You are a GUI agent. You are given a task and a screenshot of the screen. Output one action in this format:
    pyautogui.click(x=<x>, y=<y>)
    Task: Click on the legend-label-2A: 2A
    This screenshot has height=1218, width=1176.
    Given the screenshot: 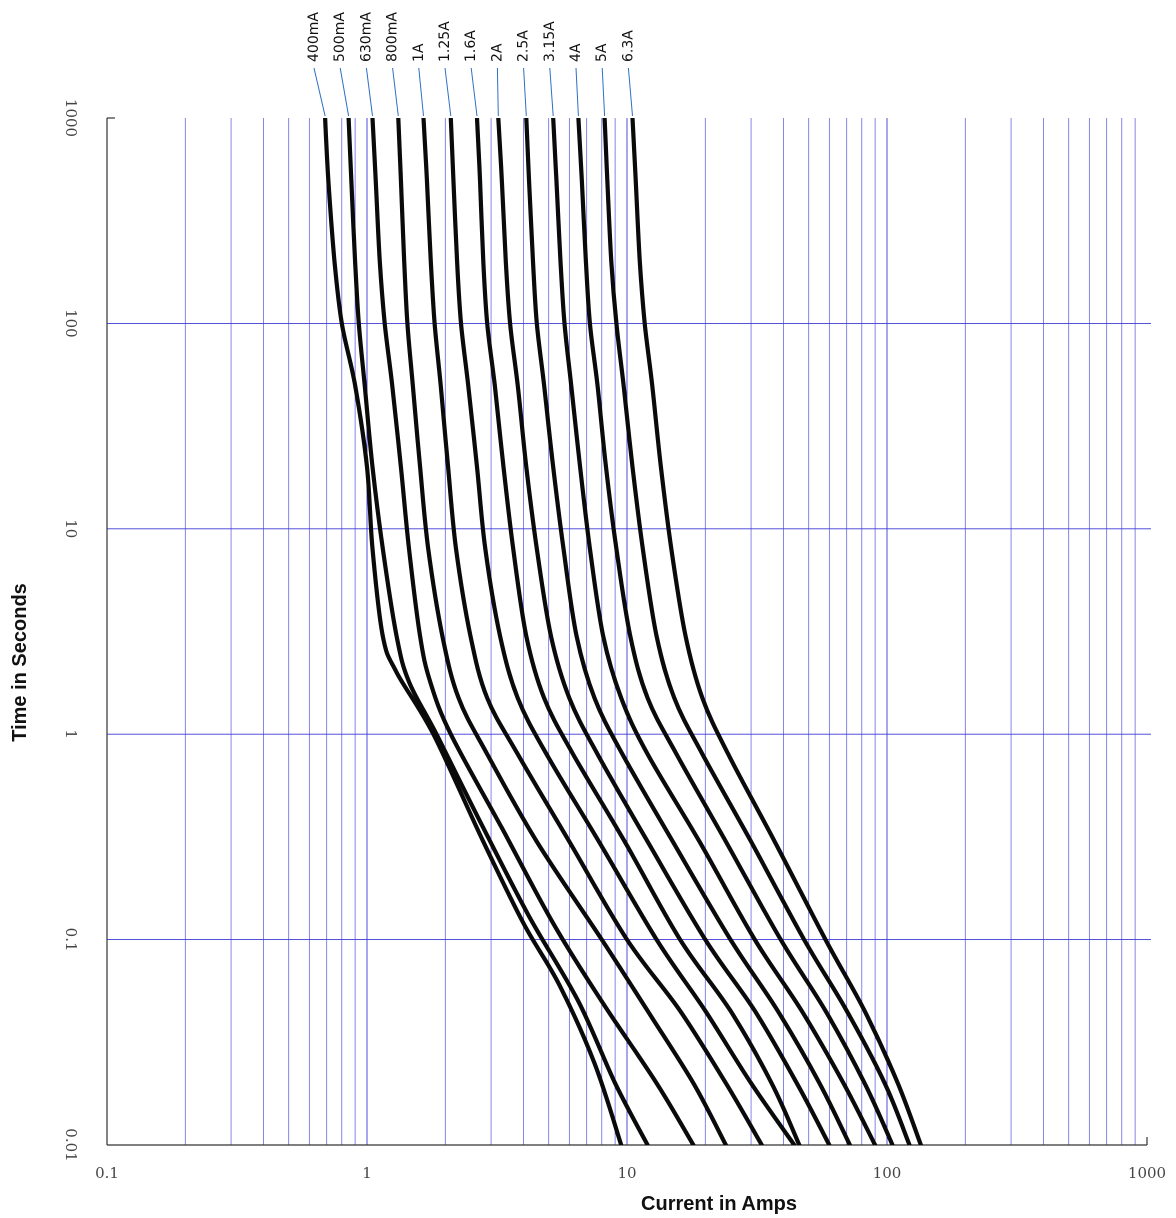 What is the action you would take?
    pyautogui.click(x=497, y=52)
    